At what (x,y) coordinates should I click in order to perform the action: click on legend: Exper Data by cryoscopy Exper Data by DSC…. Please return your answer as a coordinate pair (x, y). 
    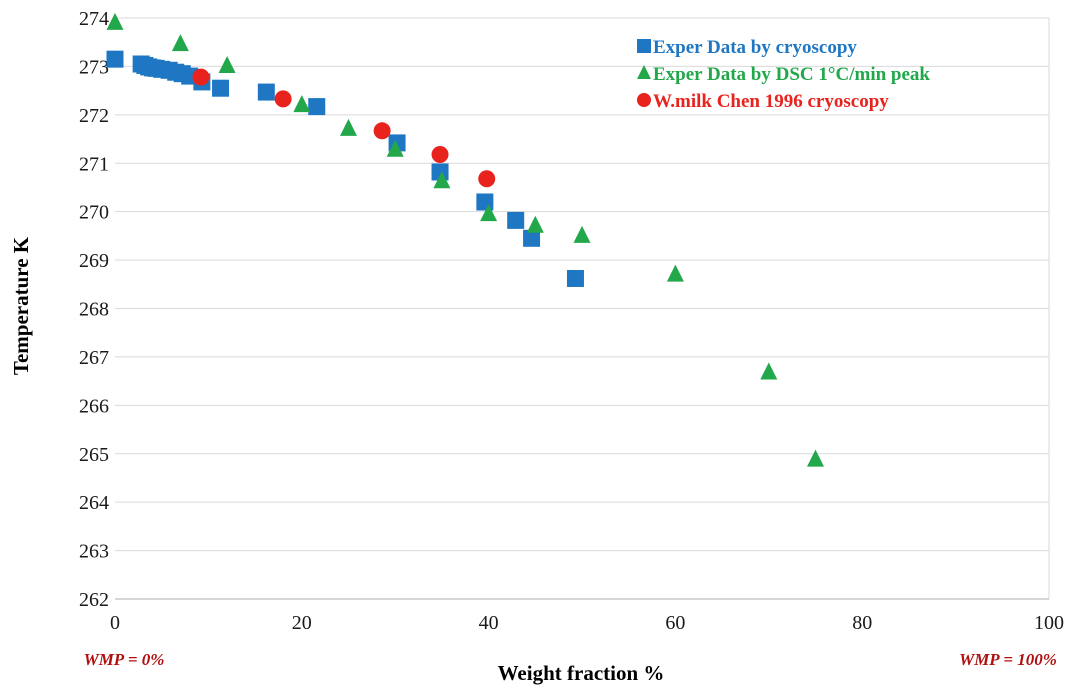
    Looking at the image, I should click on (783, 74).